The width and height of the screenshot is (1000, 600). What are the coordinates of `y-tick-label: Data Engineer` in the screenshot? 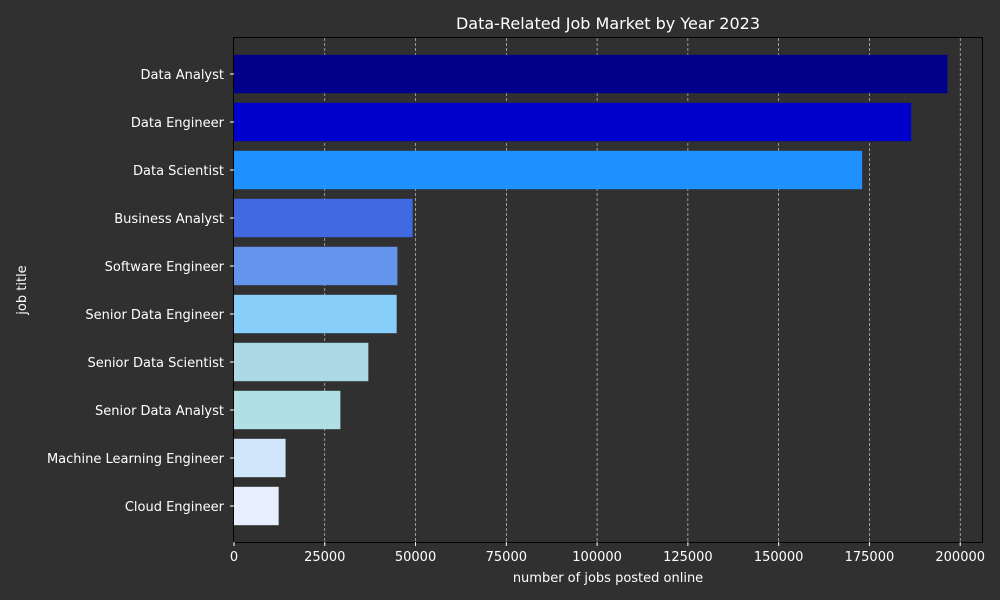 It's located at (178, 123).